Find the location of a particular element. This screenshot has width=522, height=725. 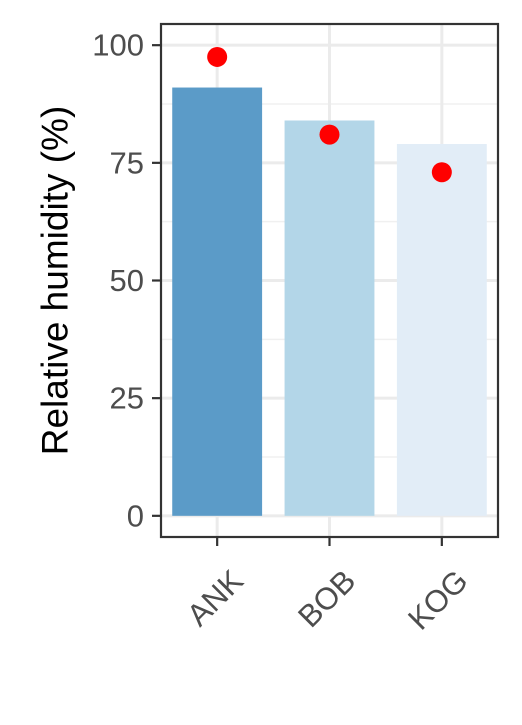

y-tick-label: 100 is located at coordinates (118, 45).